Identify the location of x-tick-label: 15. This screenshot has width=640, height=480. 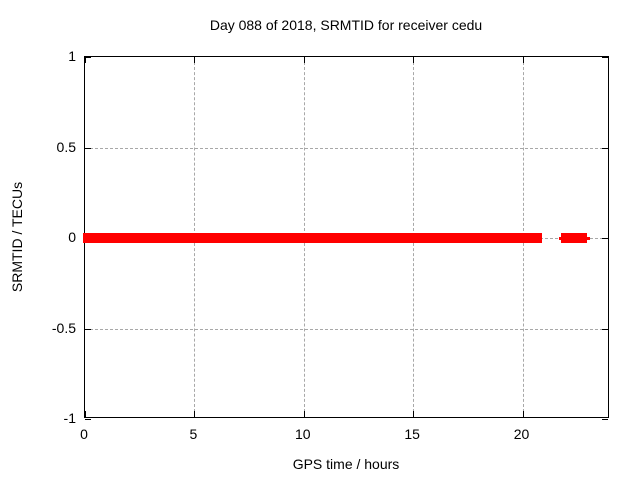
(412, 434).